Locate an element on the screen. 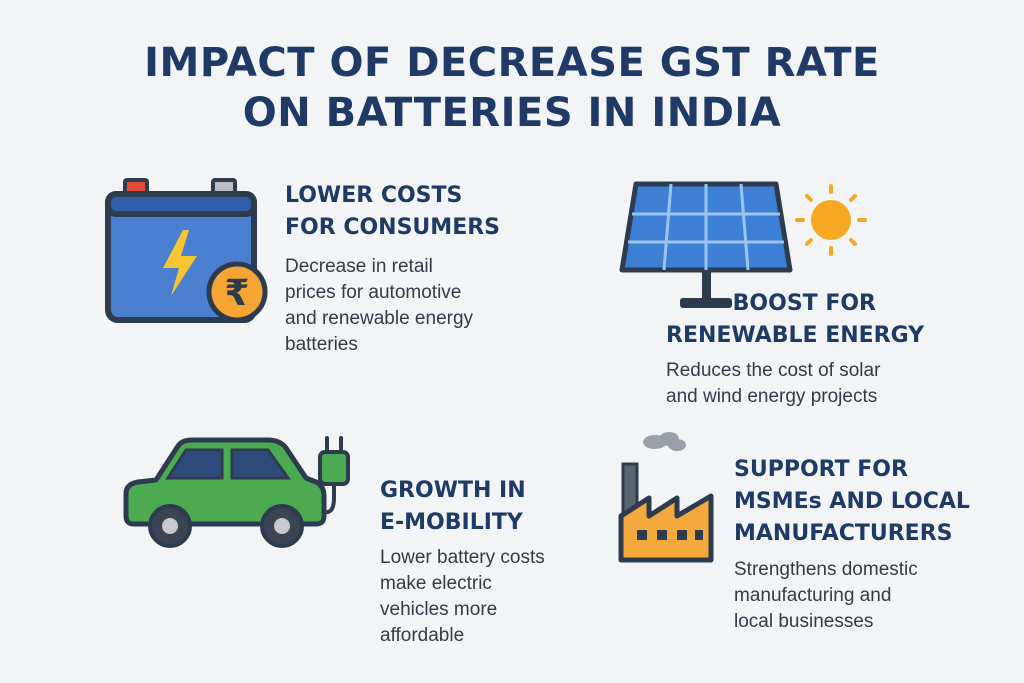 Image resolution: width=1024 pixels, height=683 pixels. solar-panel-sun-icon is located at coordinates (743, 244).